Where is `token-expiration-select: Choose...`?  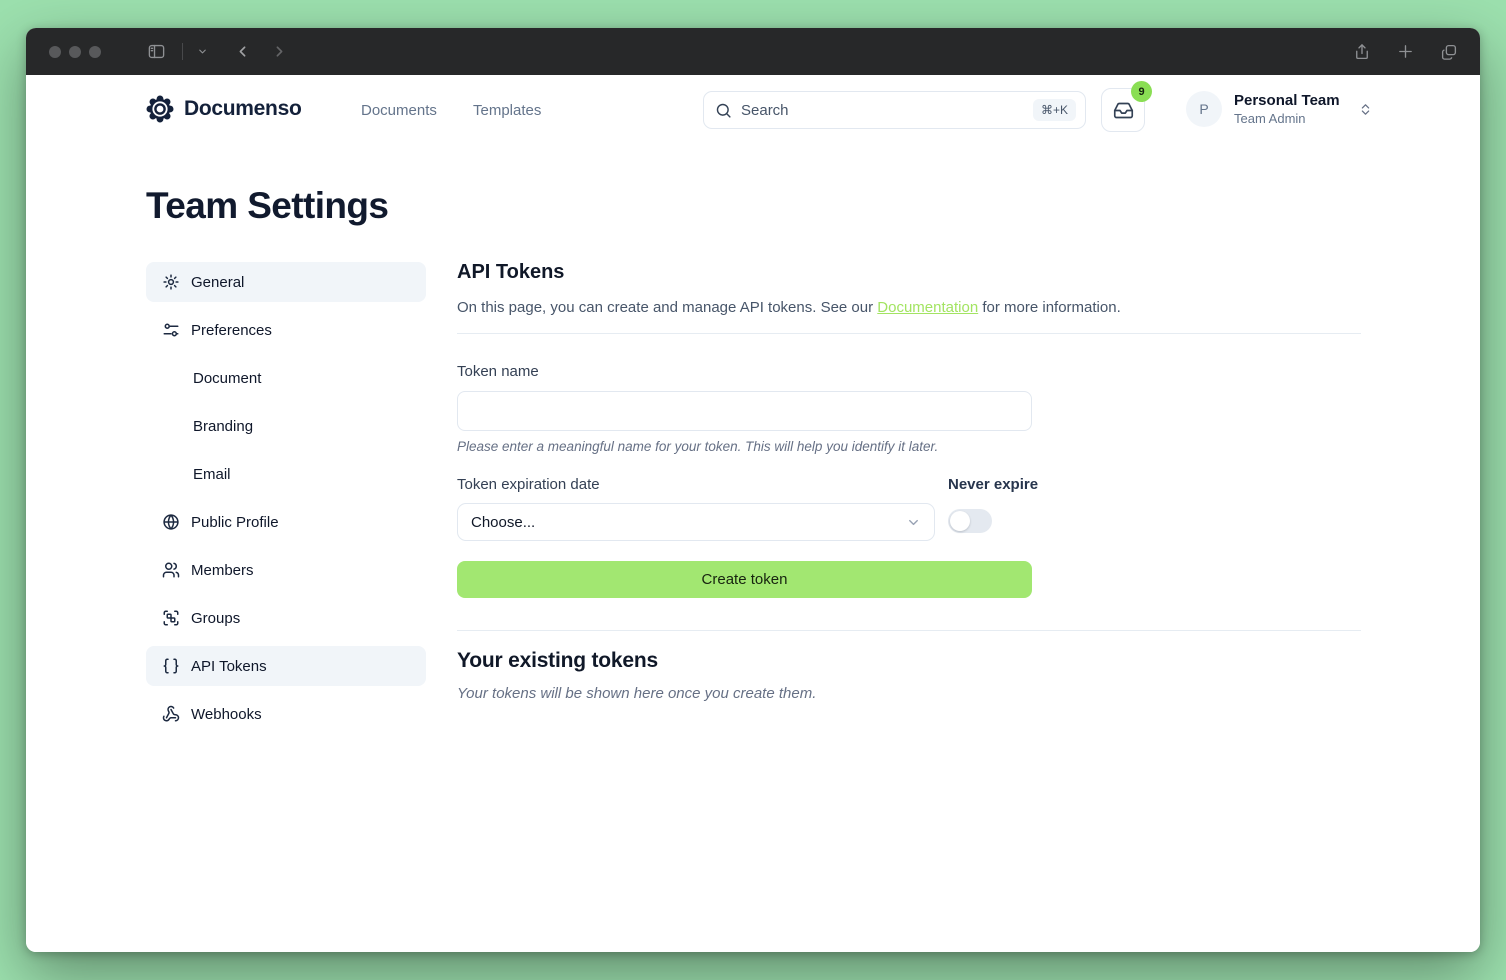 token-expiration-select: Choose... is located at coordinates (696, 522).